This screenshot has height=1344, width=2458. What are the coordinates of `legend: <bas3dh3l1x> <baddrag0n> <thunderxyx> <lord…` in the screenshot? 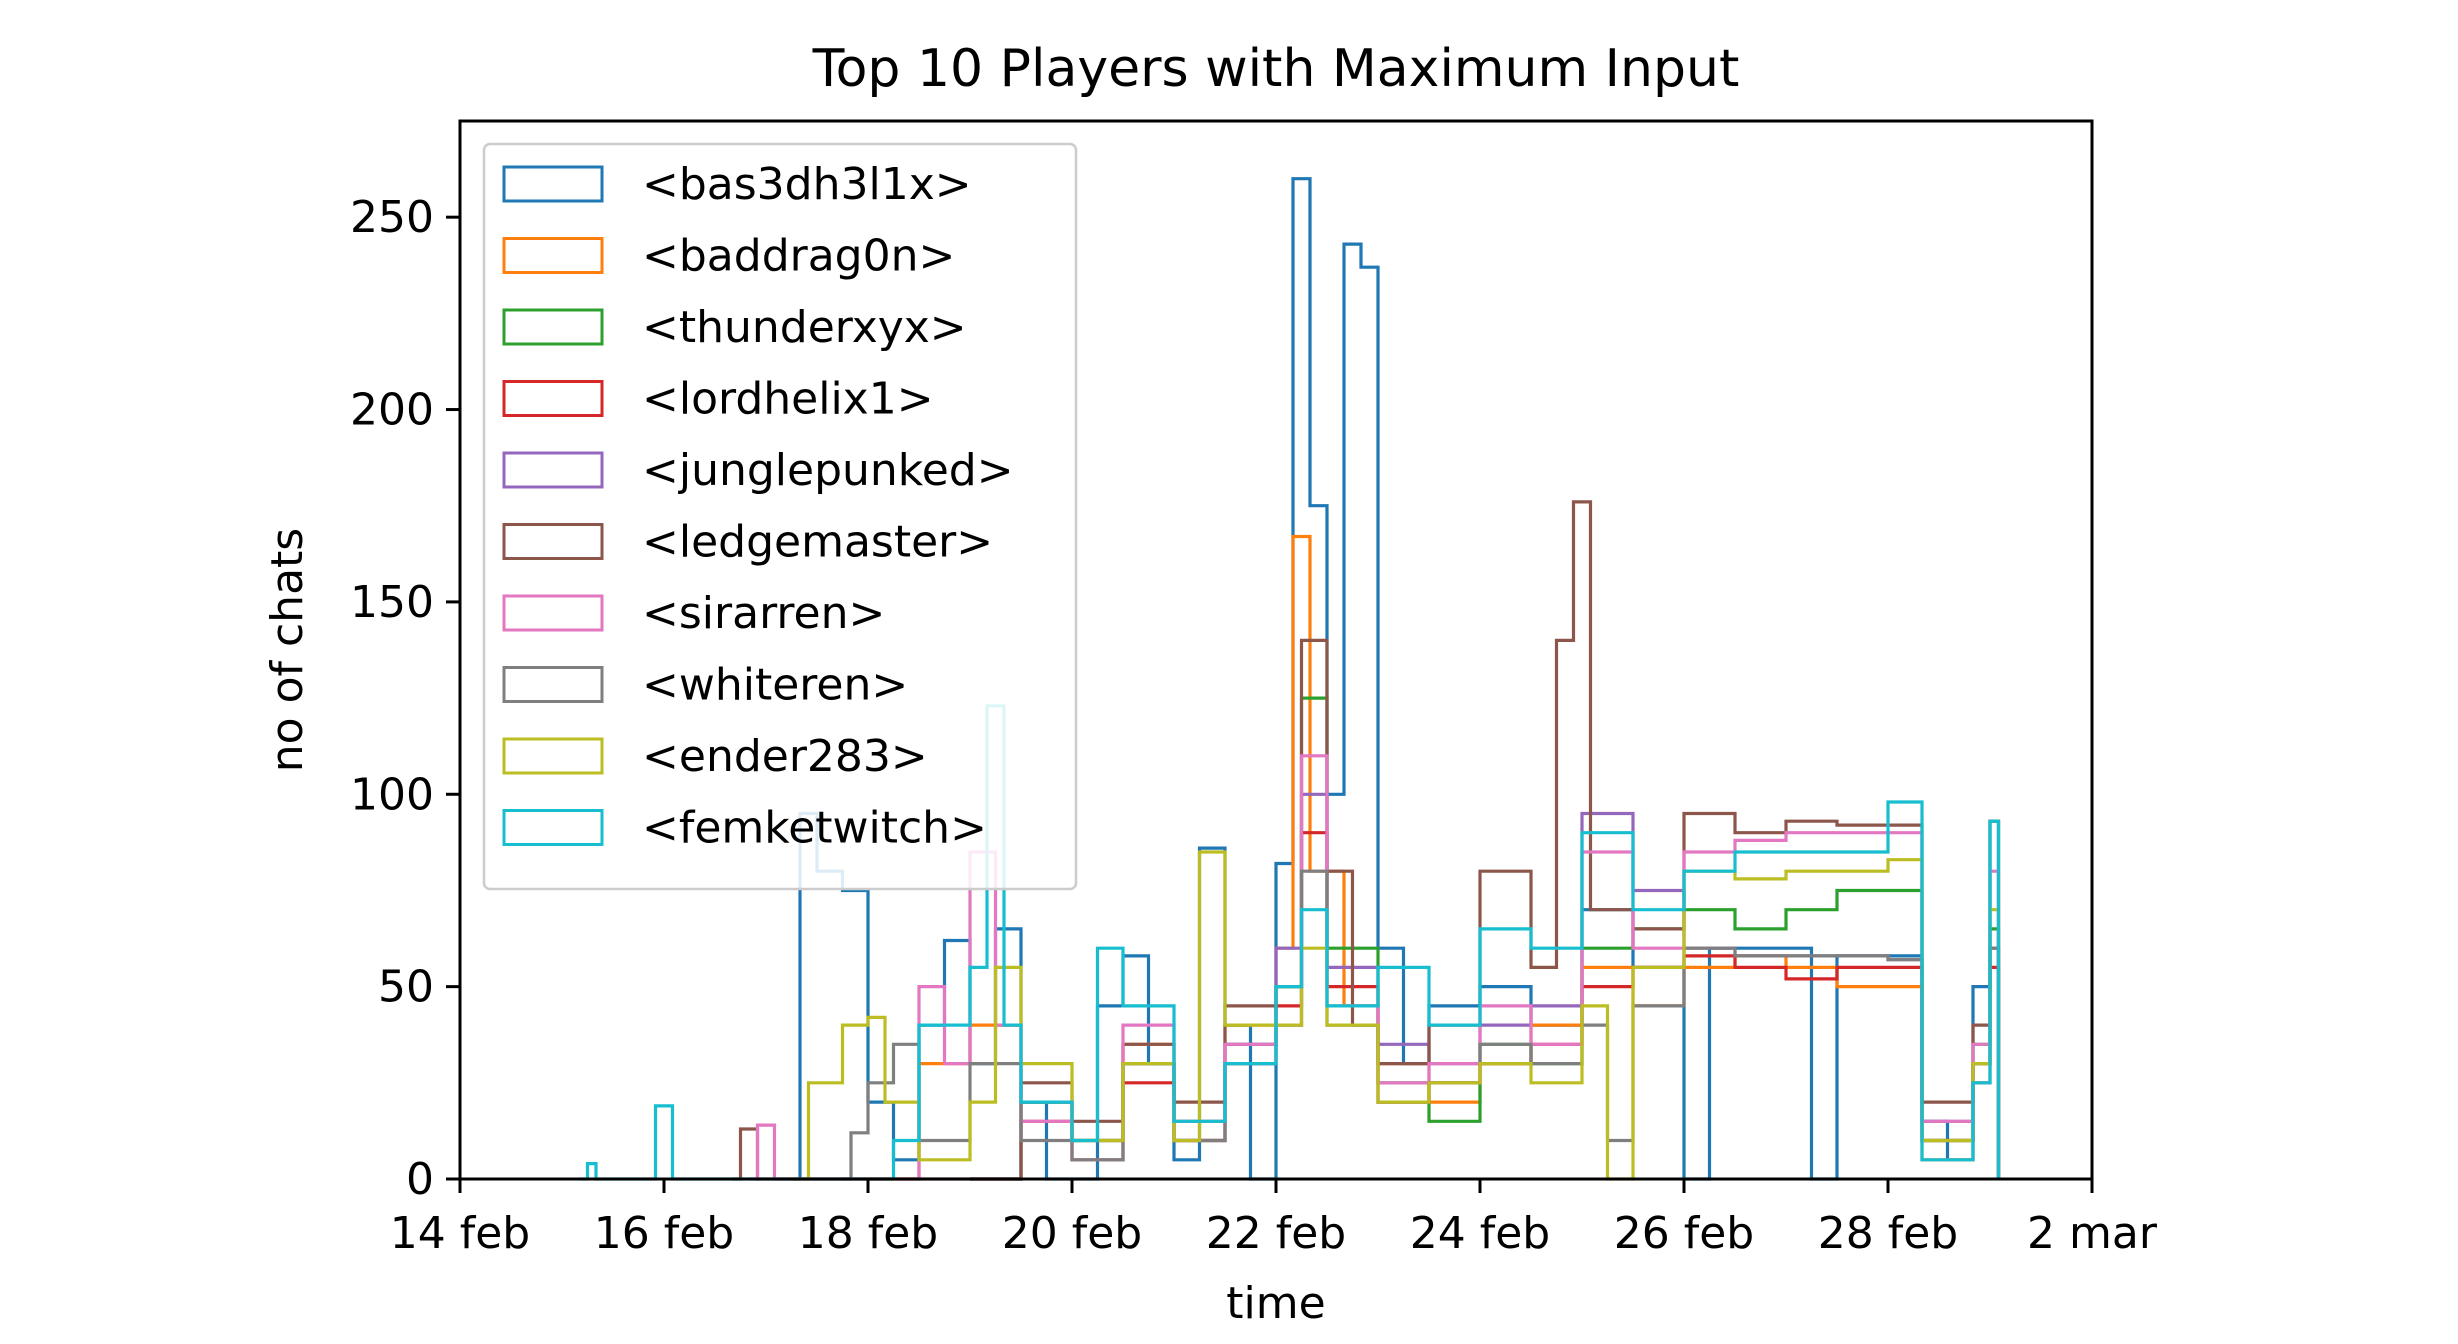 It's located at (780, 516).